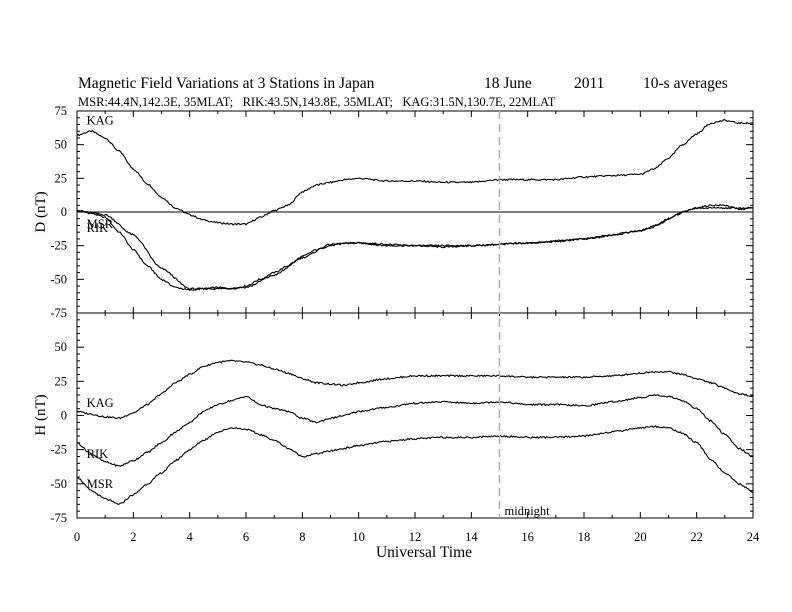  I want to click on x-tick-label: 24, so click(753, 537).